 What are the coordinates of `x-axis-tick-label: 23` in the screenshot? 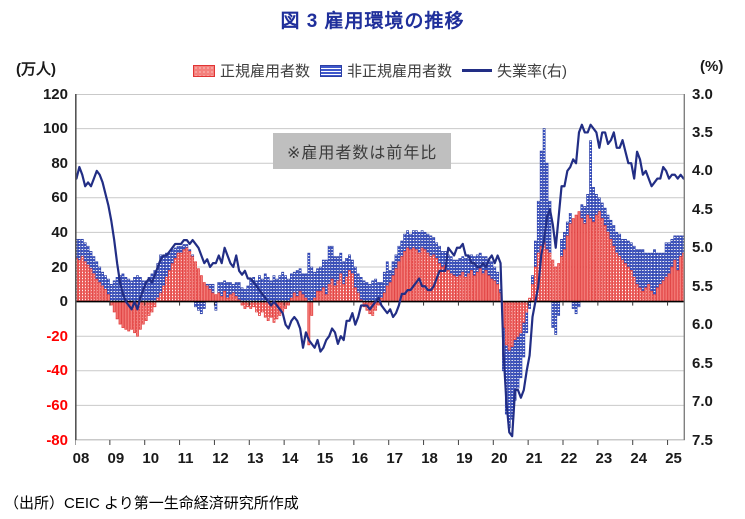 It's located at (604, 458).